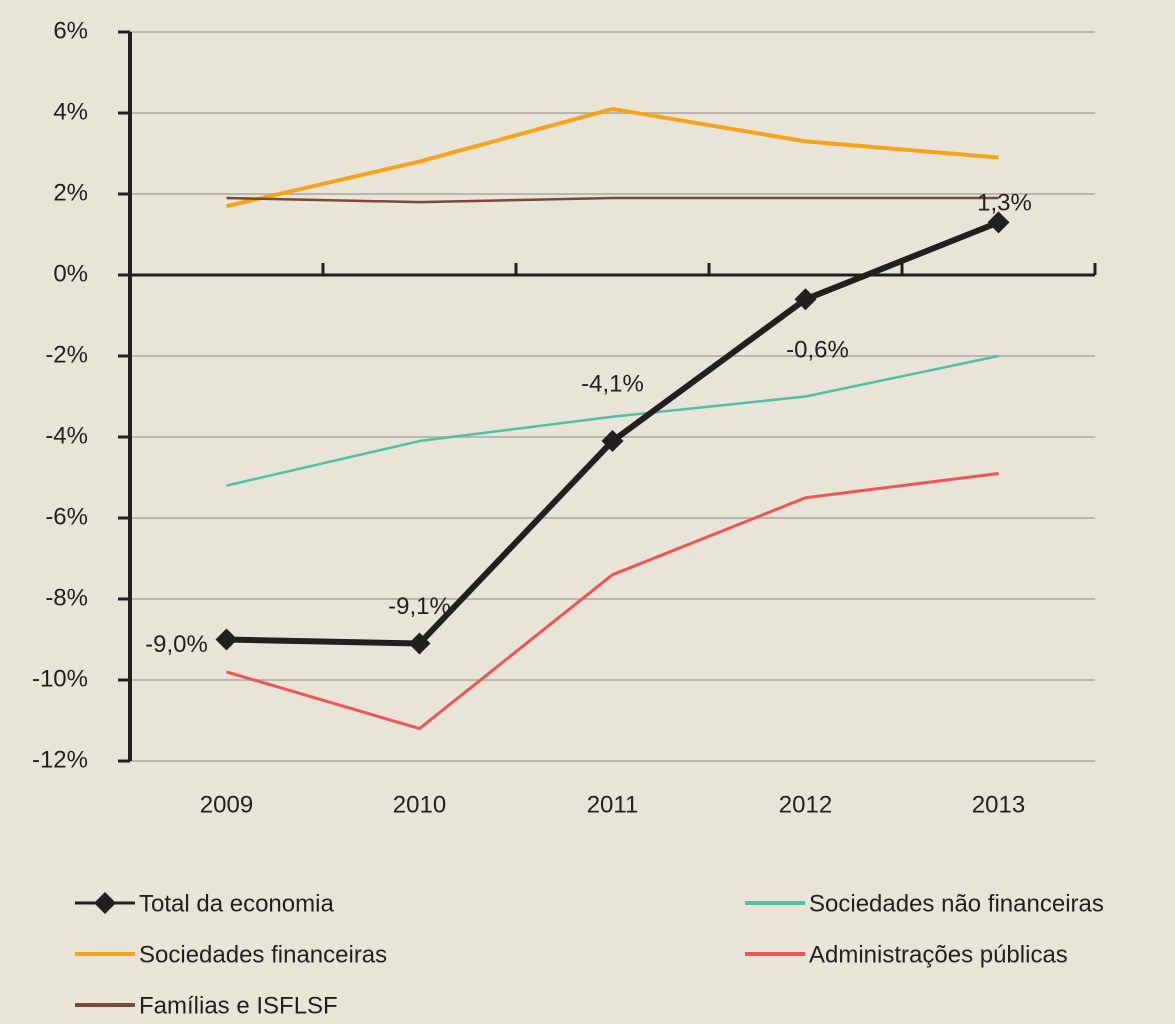 The height and width of the screenshot is (1024, 1175). I want to click on y-tick-label: -12%, so click(60, 759).